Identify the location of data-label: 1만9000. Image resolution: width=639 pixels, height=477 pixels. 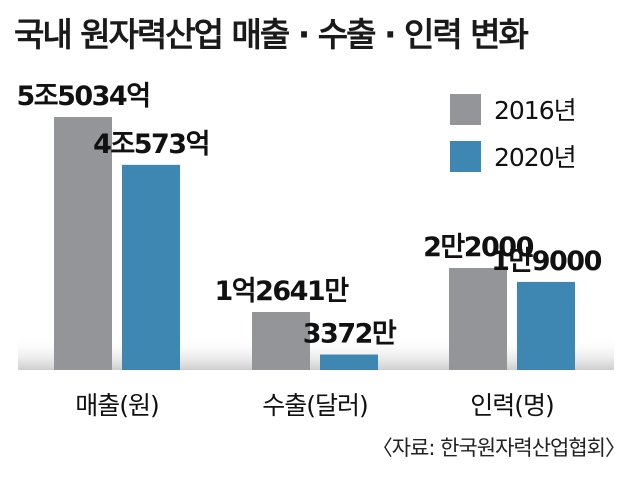
(546, 261).